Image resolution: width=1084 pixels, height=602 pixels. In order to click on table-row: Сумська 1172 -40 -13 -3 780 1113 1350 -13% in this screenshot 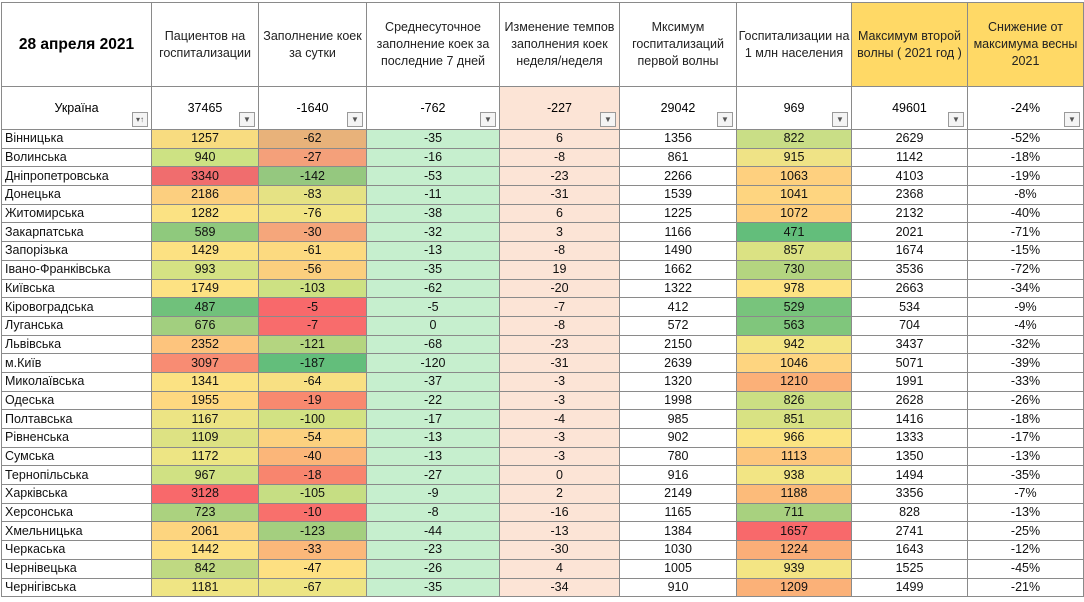, I will do `click(542, 456)`.